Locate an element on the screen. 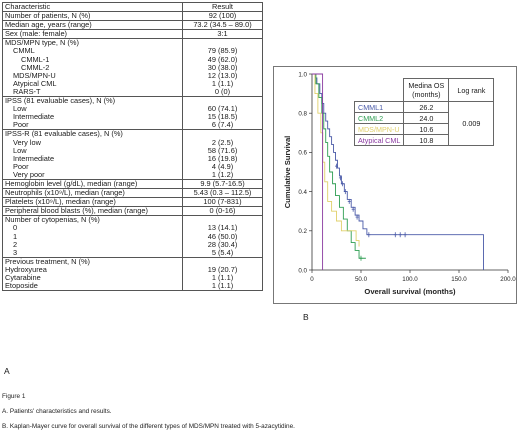 This screenshot has height=435, width=520. table-row: Number of cytopenias, N (%) is located at coordinates (132, 220).